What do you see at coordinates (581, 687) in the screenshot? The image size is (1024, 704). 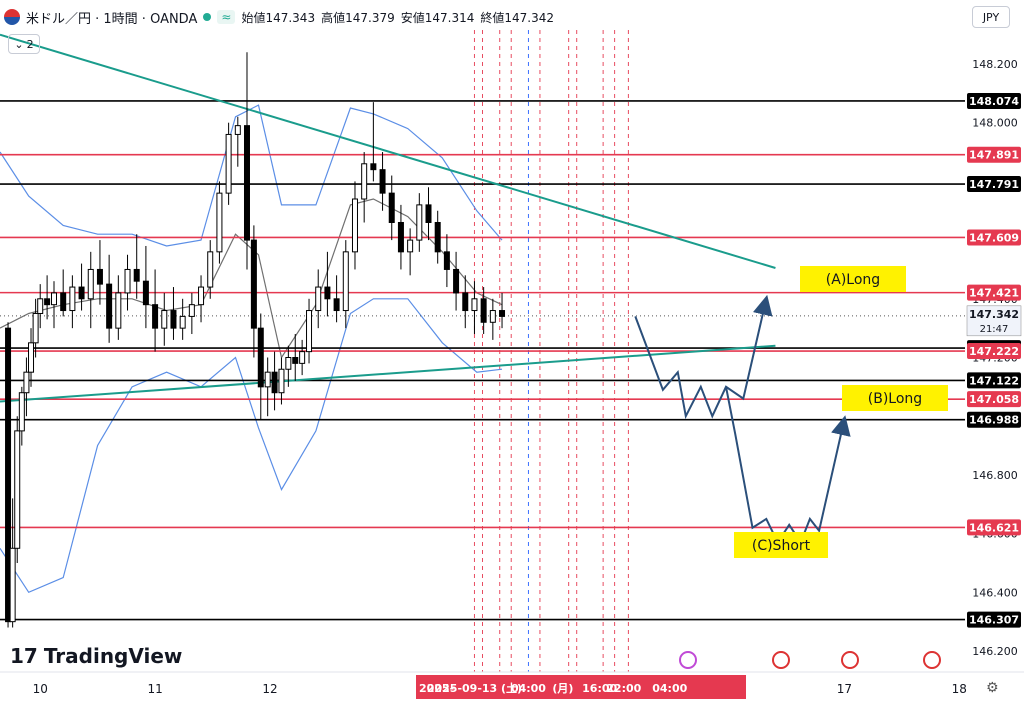 I see `time-highlight-band` at bounding box center [581, 687].